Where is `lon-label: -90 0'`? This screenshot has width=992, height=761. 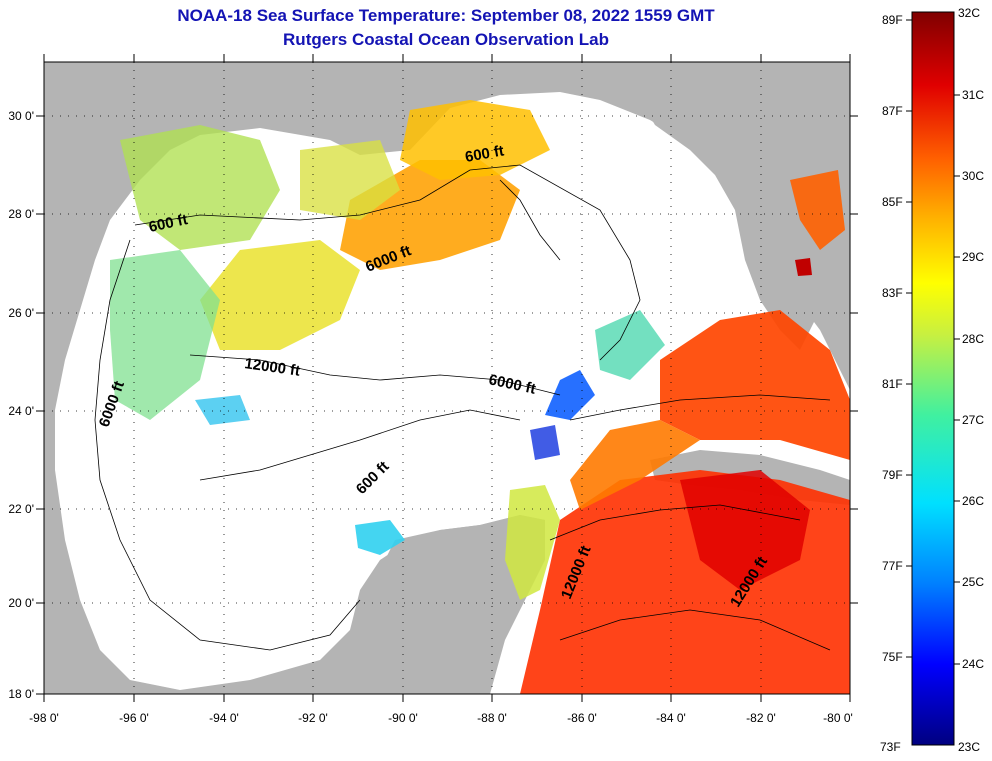
lon-label: -90 0' is located at coordinates (403, 718).